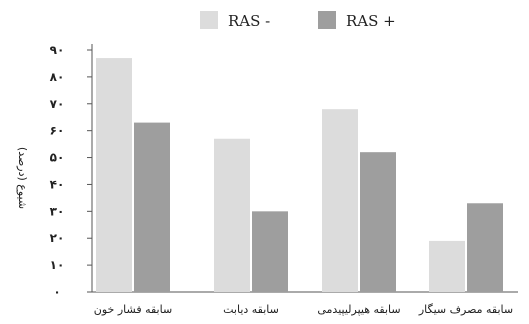 This screenshot has height=324, width=529. I want to click on y-tick-labels: ۰ ۱۰ ۲۰ ۳۰ ۴۰ ۵۰ ۶۰ ۷۰ ۸۰ ۹۰, so click(57, 171).